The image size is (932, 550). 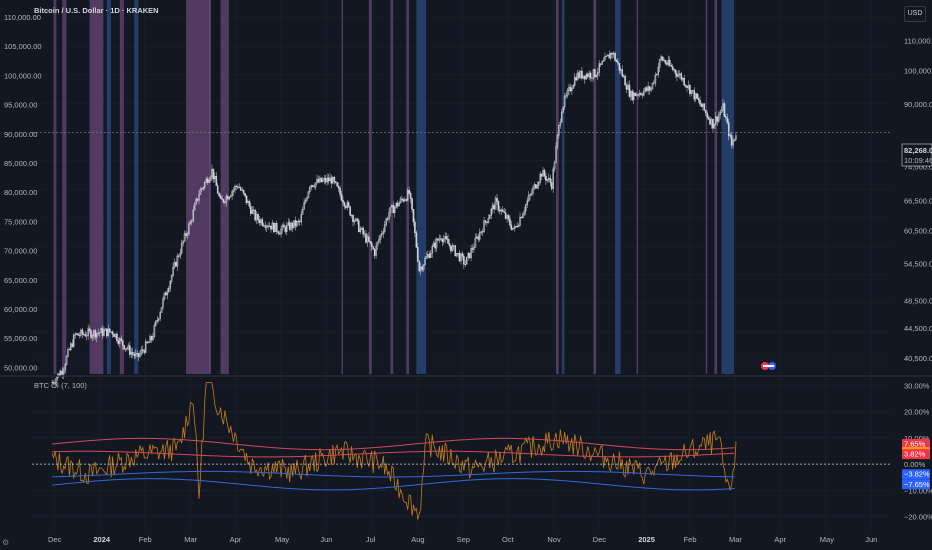 I want to click on time-axis-tick: Feb, so click(x=690, y=539).